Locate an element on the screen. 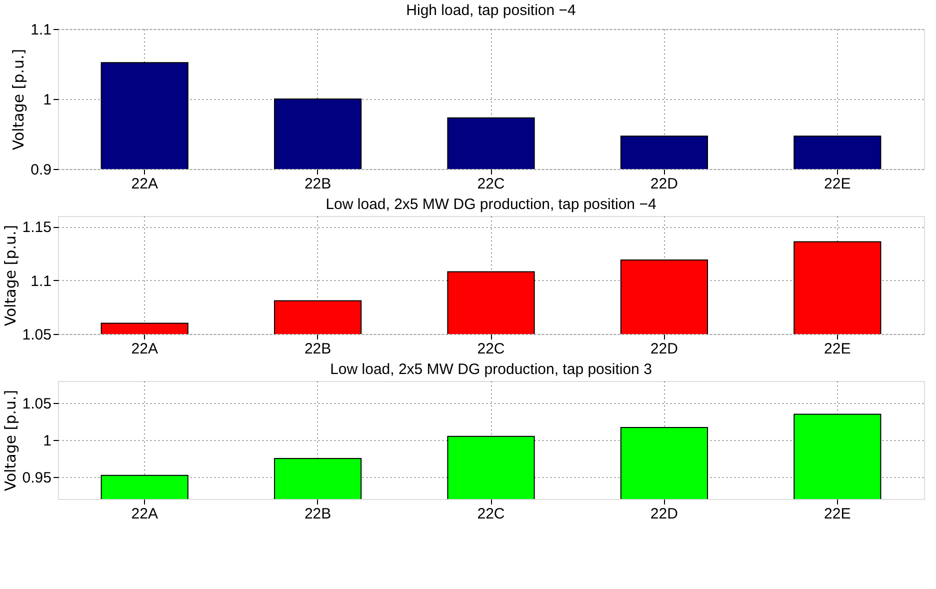 The width and height of the screenshot is (936, 589). chart-title: Low load, 2x5 MW DG production, tap position 3 is located at coordinates (491, 369).